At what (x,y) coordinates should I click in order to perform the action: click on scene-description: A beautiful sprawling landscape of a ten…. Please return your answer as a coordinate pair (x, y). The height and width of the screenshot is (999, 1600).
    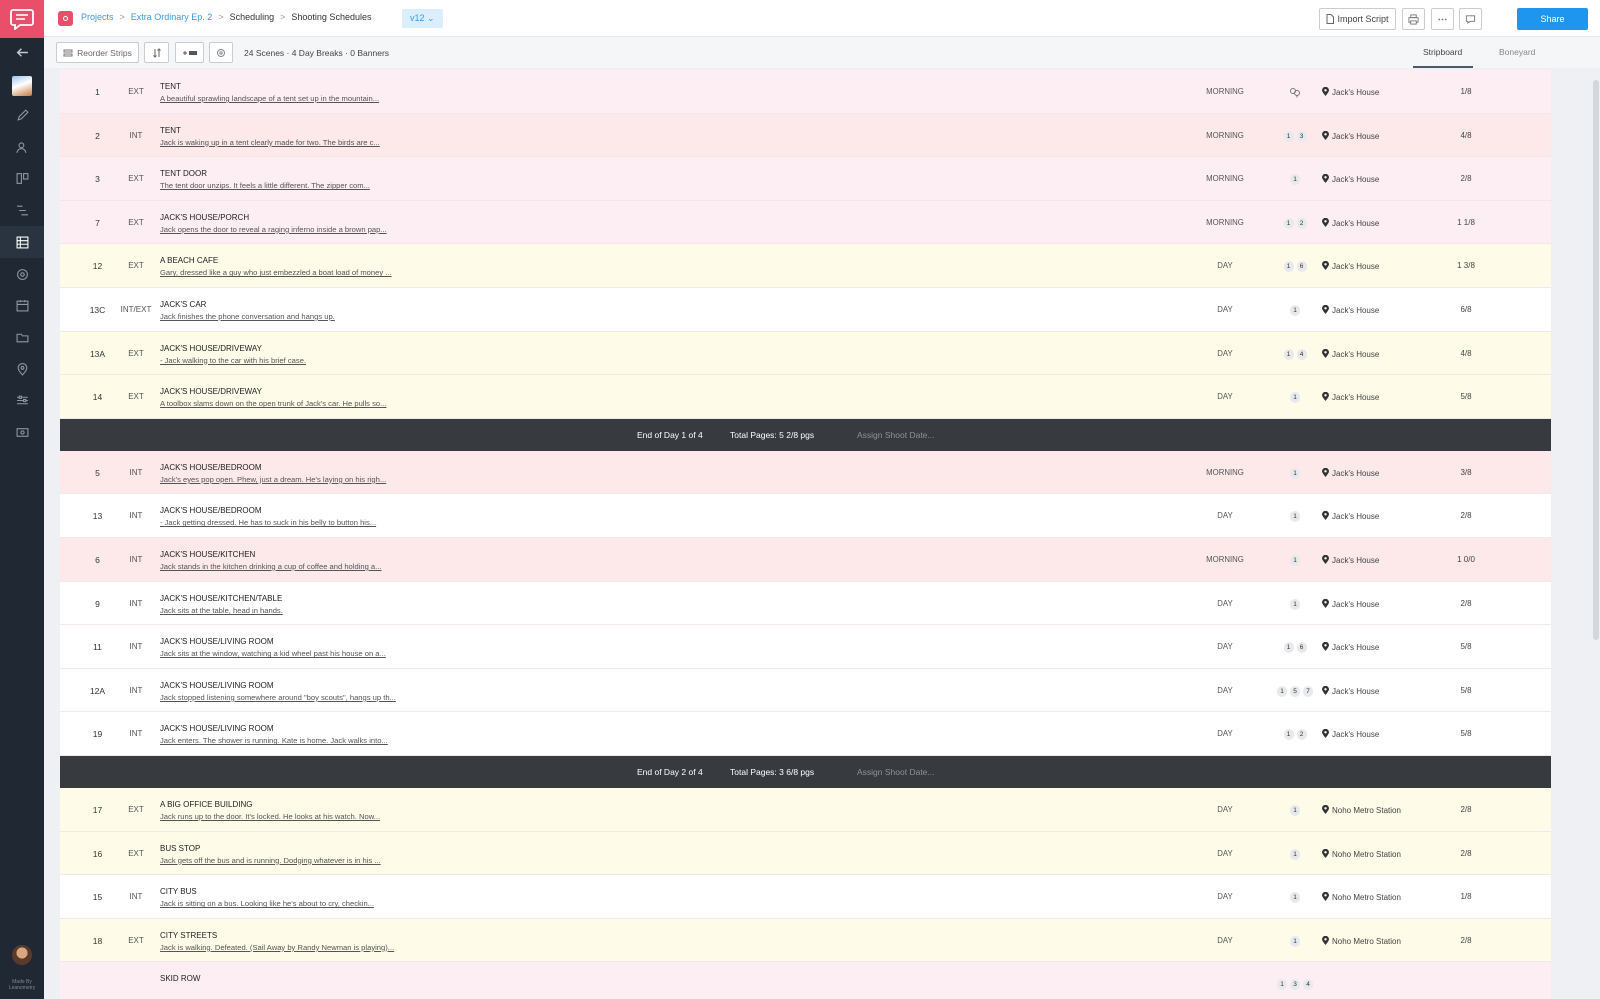
    Looking at the image, I should click on (270, 98).